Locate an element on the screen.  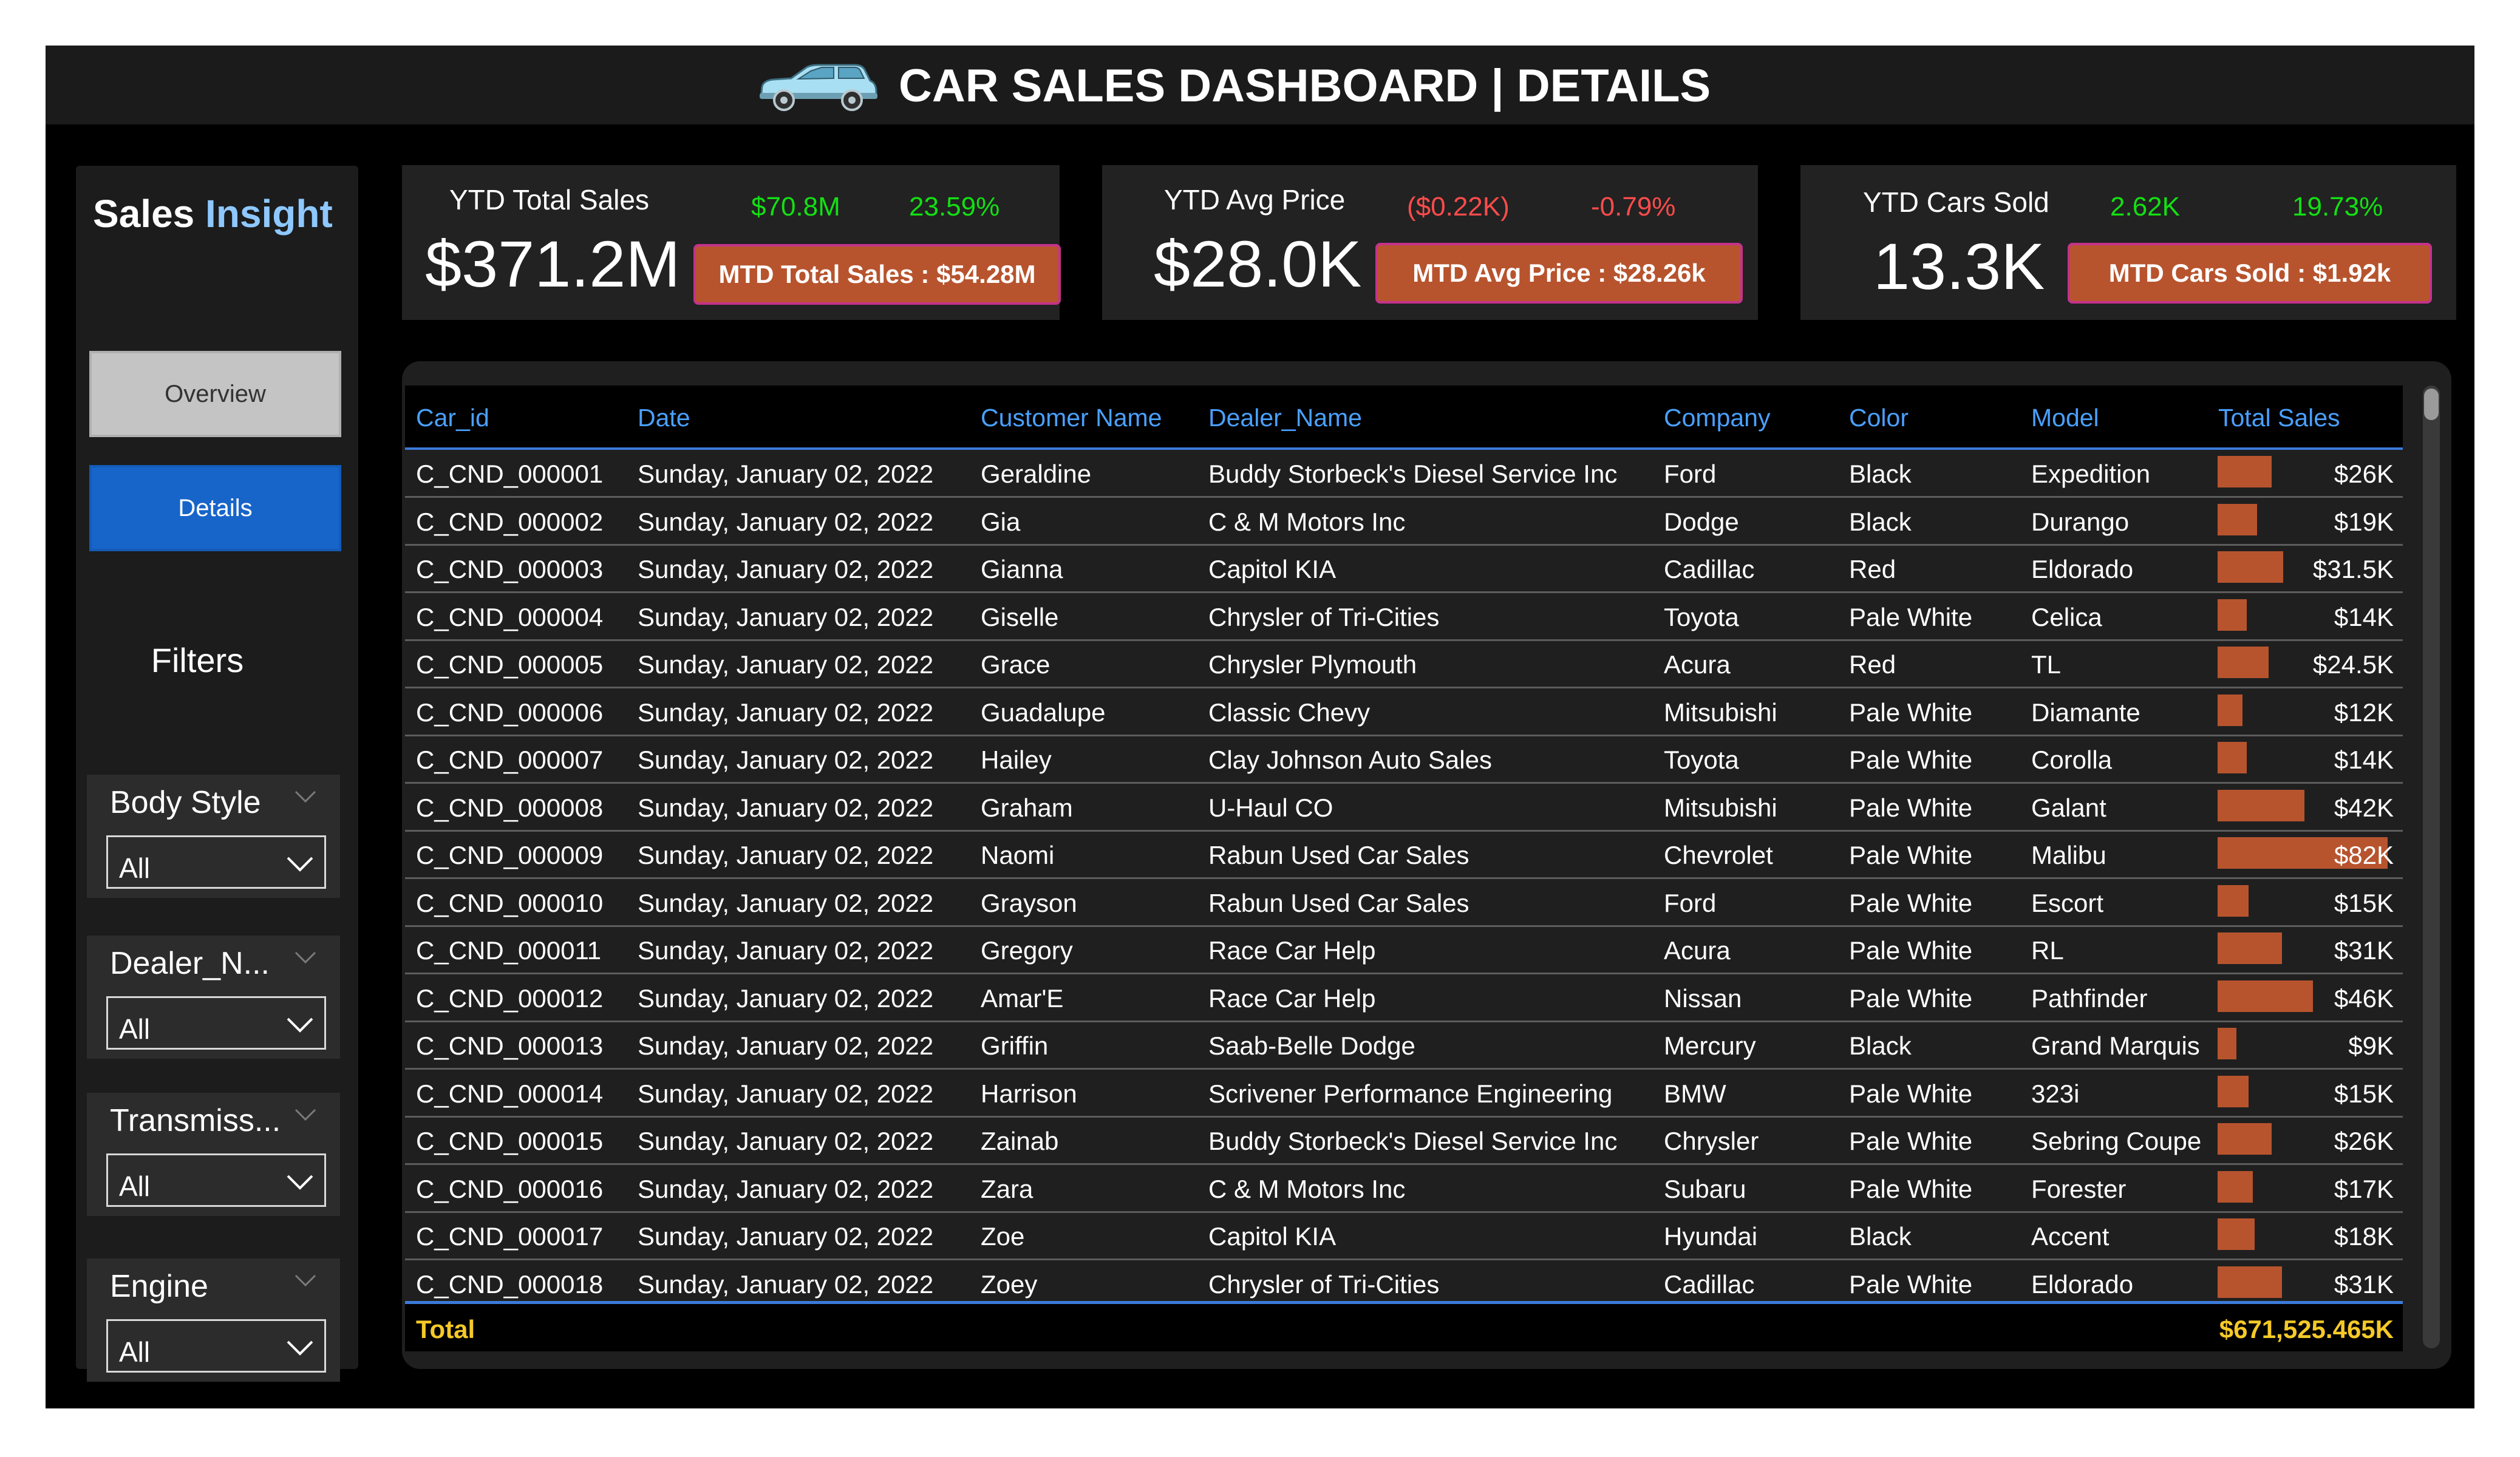
page-title: CAR SALES DASHBOARD | DETAILS is located at coordinates (1305, 86).